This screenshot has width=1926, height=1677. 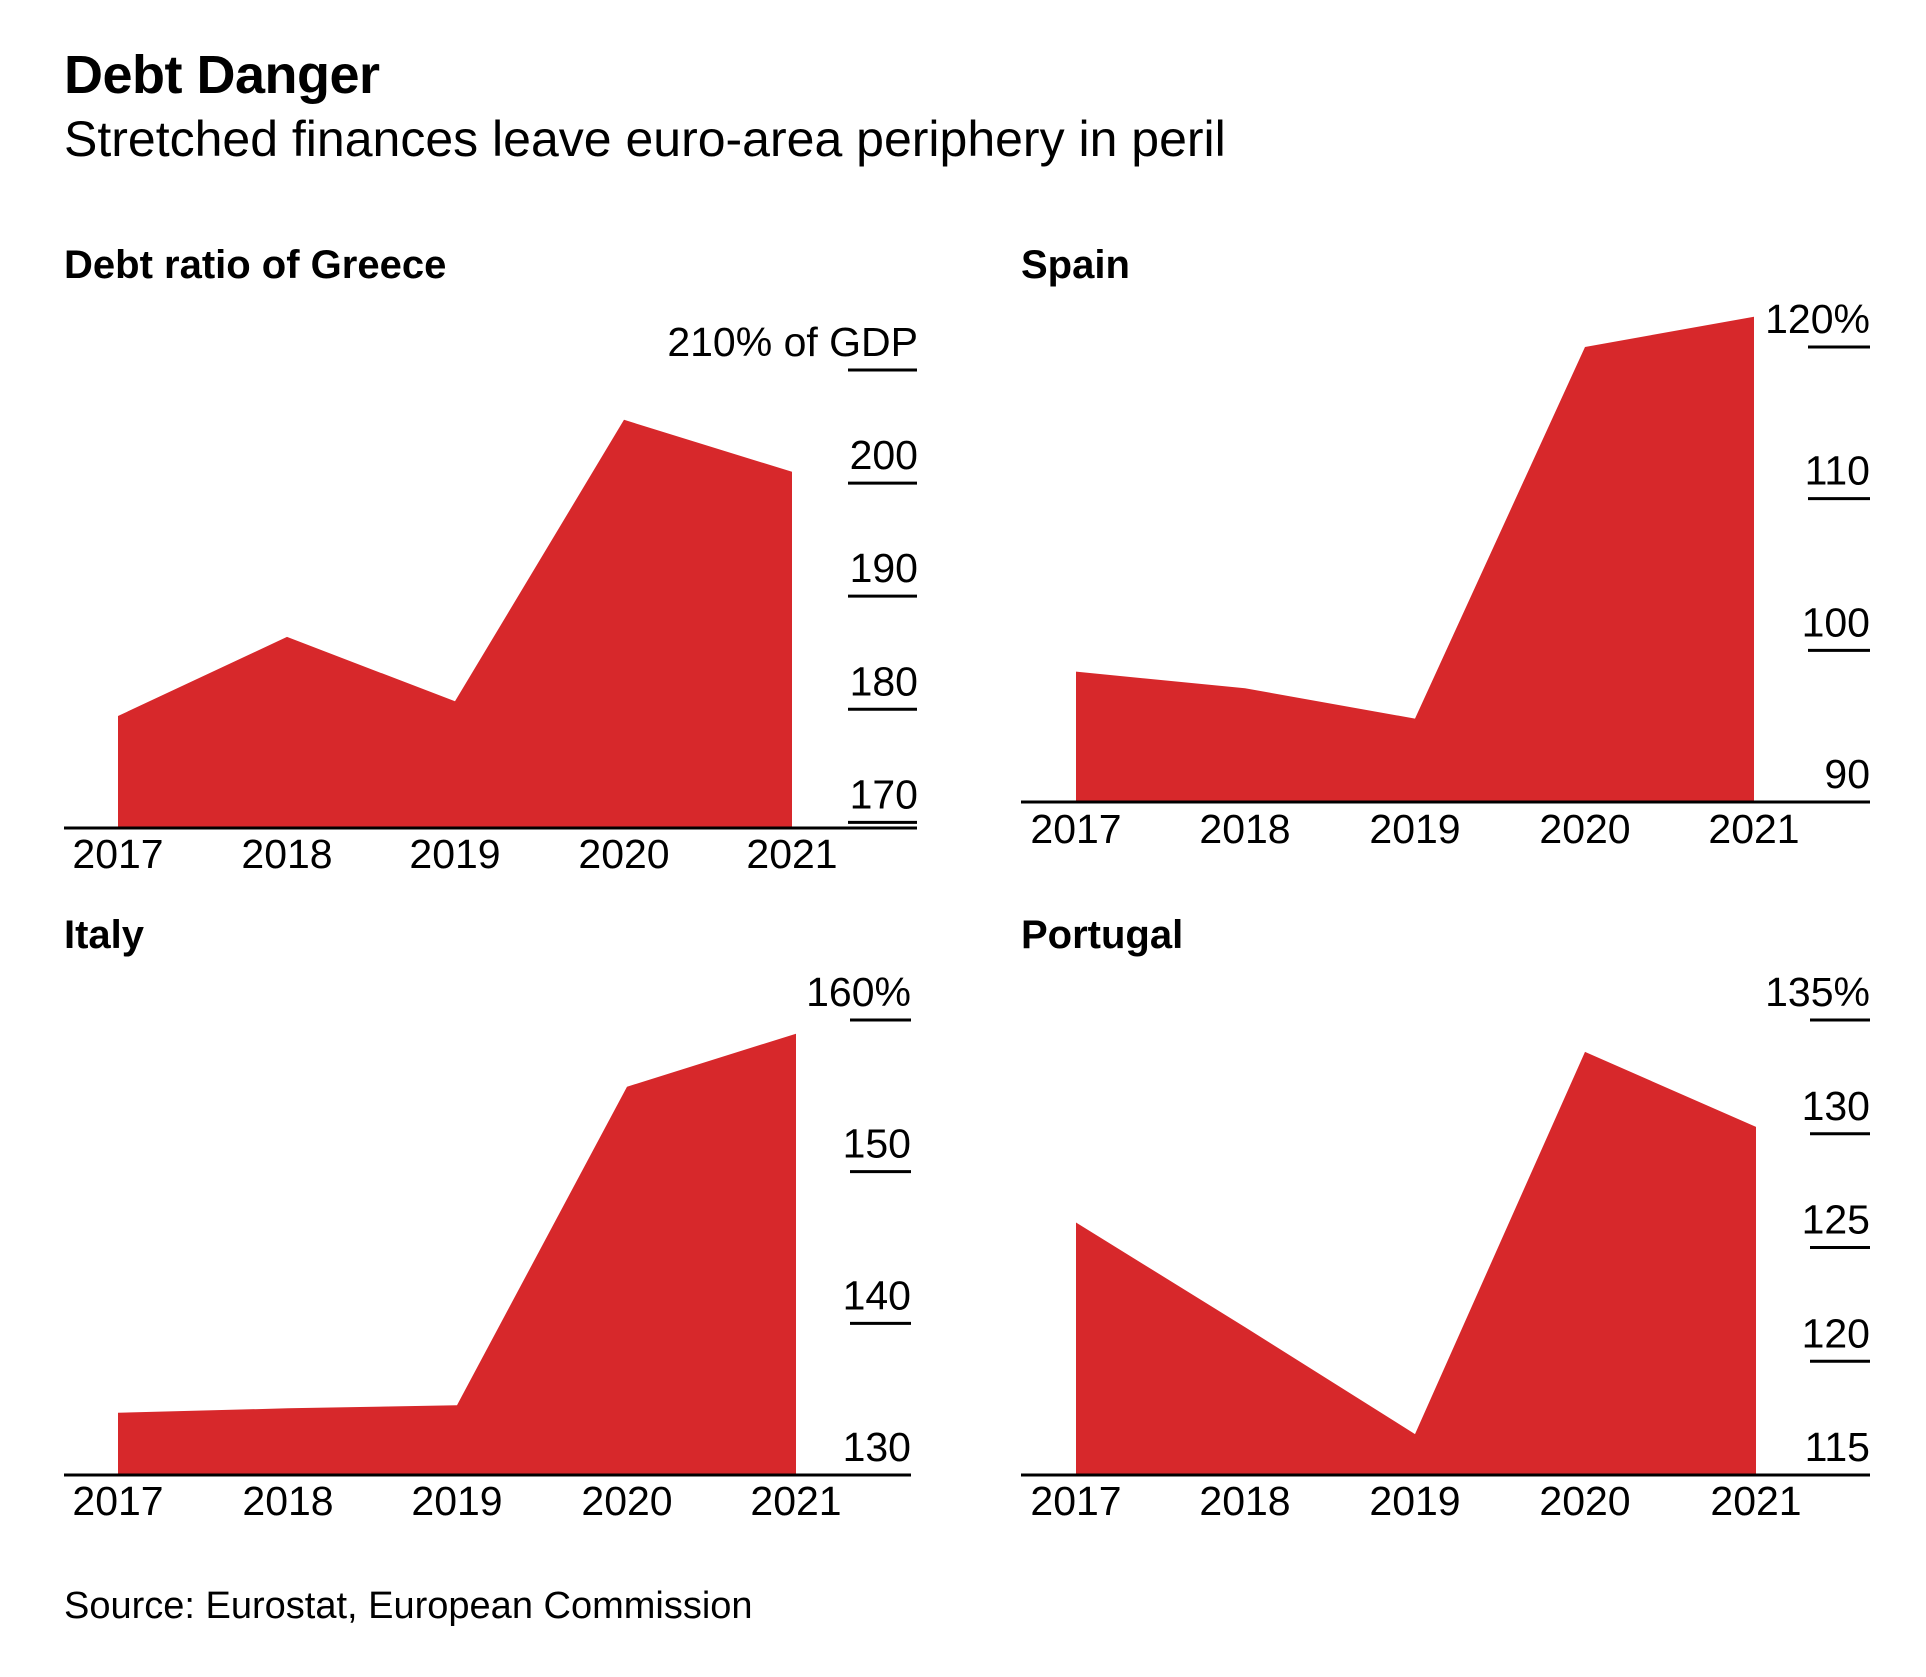 I want to click on y-tick-label: 120%, so click(x=1817, y=319).